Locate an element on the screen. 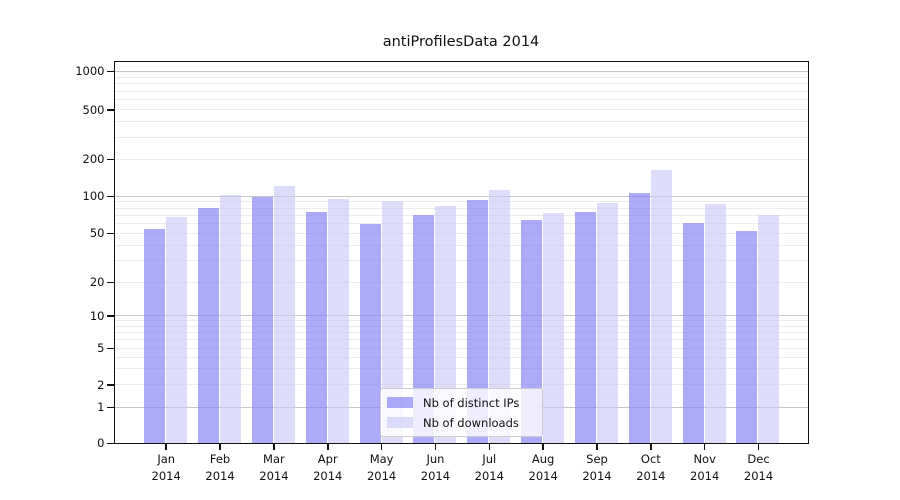 This screenshot has height=500, width=900. x-tick-label: Jul 2014 is located at coordinates (489, 467).